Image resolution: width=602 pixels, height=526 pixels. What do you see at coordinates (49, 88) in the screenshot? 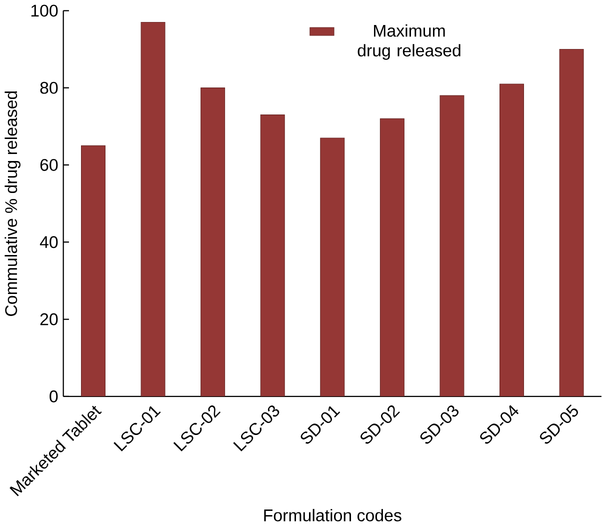
I see `y-tick-label: 80` at bounding box center [49, 88].